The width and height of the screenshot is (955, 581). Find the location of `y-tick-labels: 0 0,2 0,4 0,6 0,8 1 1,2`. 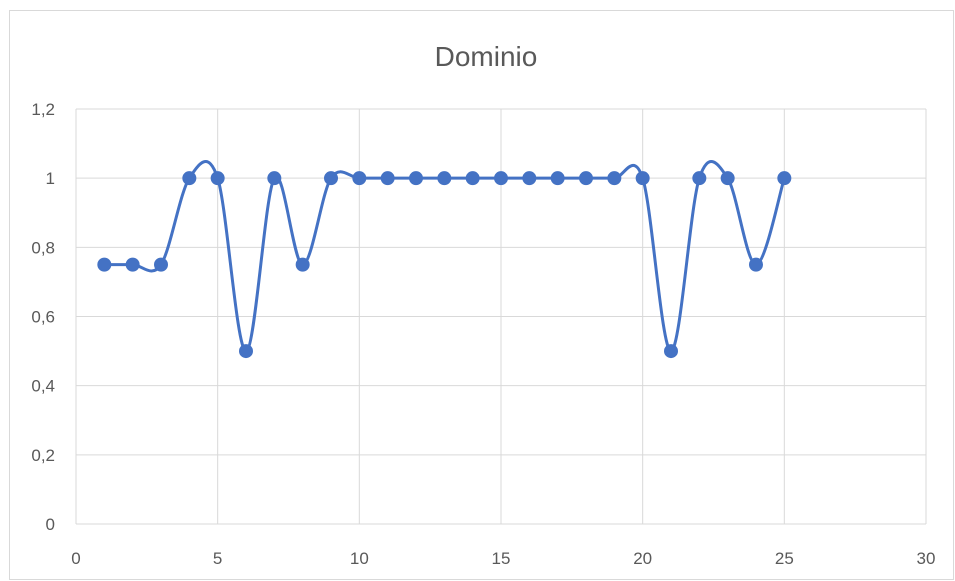

y-tick-labels: 0 0,2 0,4 0,6 0,8 1 1,2 is located at coordinates (43, 317).